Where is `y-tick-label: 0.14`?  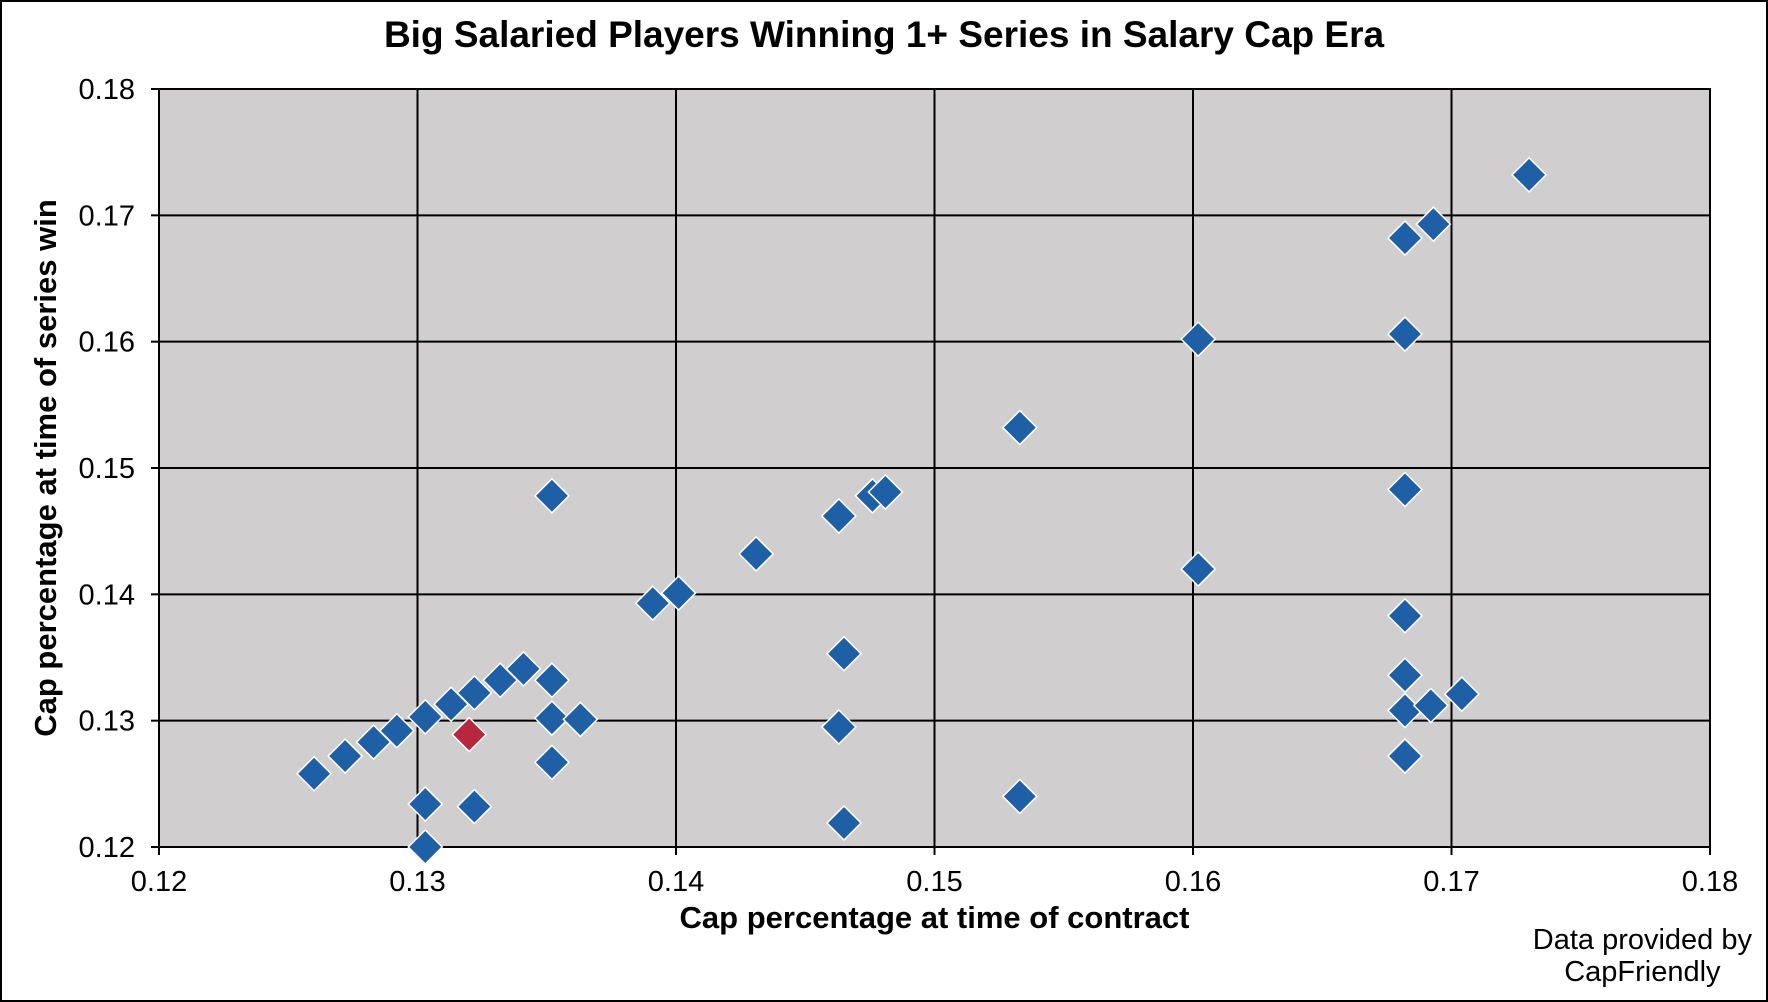 y-tick-label: 0.14 is located at coordinates (107, 595).